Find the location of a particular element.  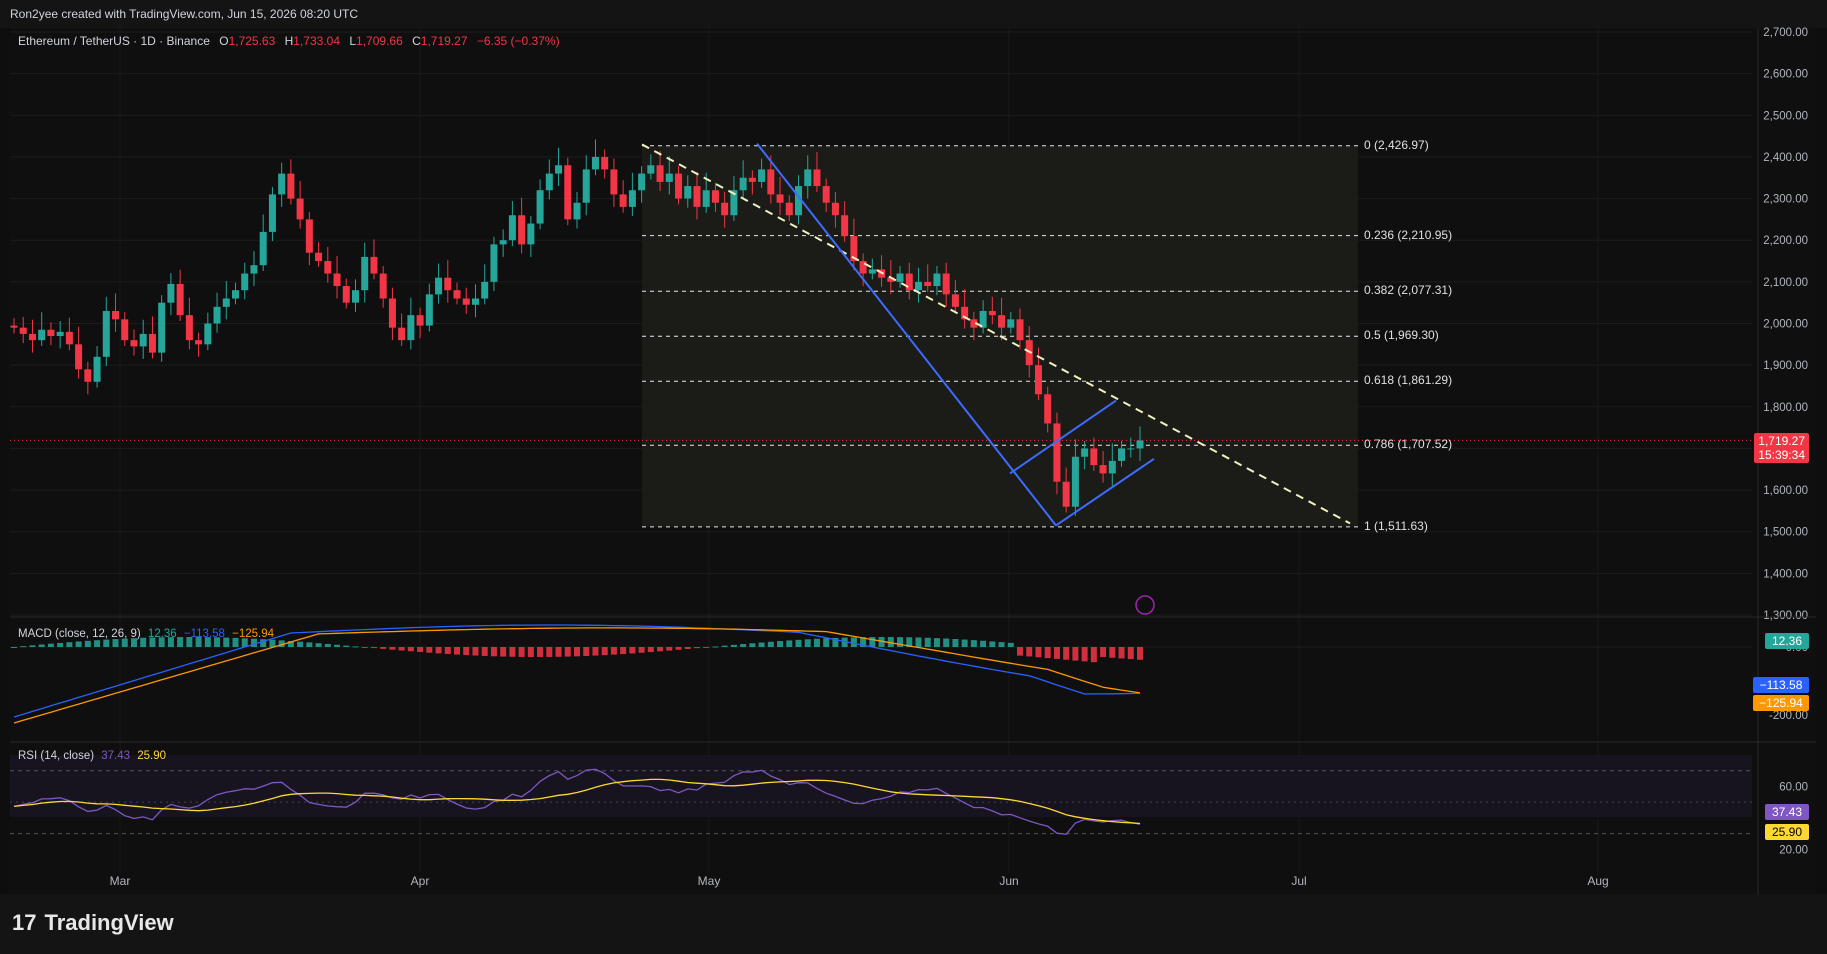

fib-level-label: 0.786 (1,707.52) is located at coordinates (1408, 444).